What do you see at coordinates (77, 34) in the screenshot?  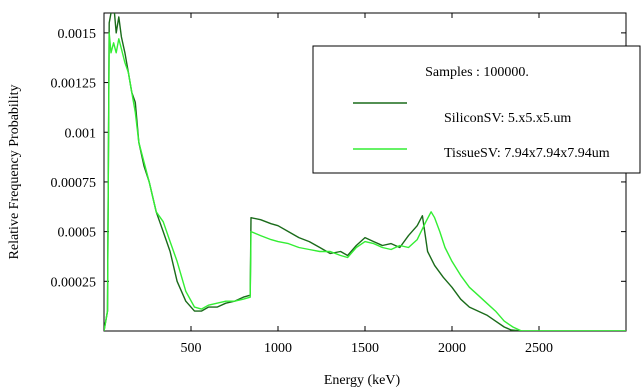 I see `y-tick-label: 0.0015` at bounding box center [77, 34].